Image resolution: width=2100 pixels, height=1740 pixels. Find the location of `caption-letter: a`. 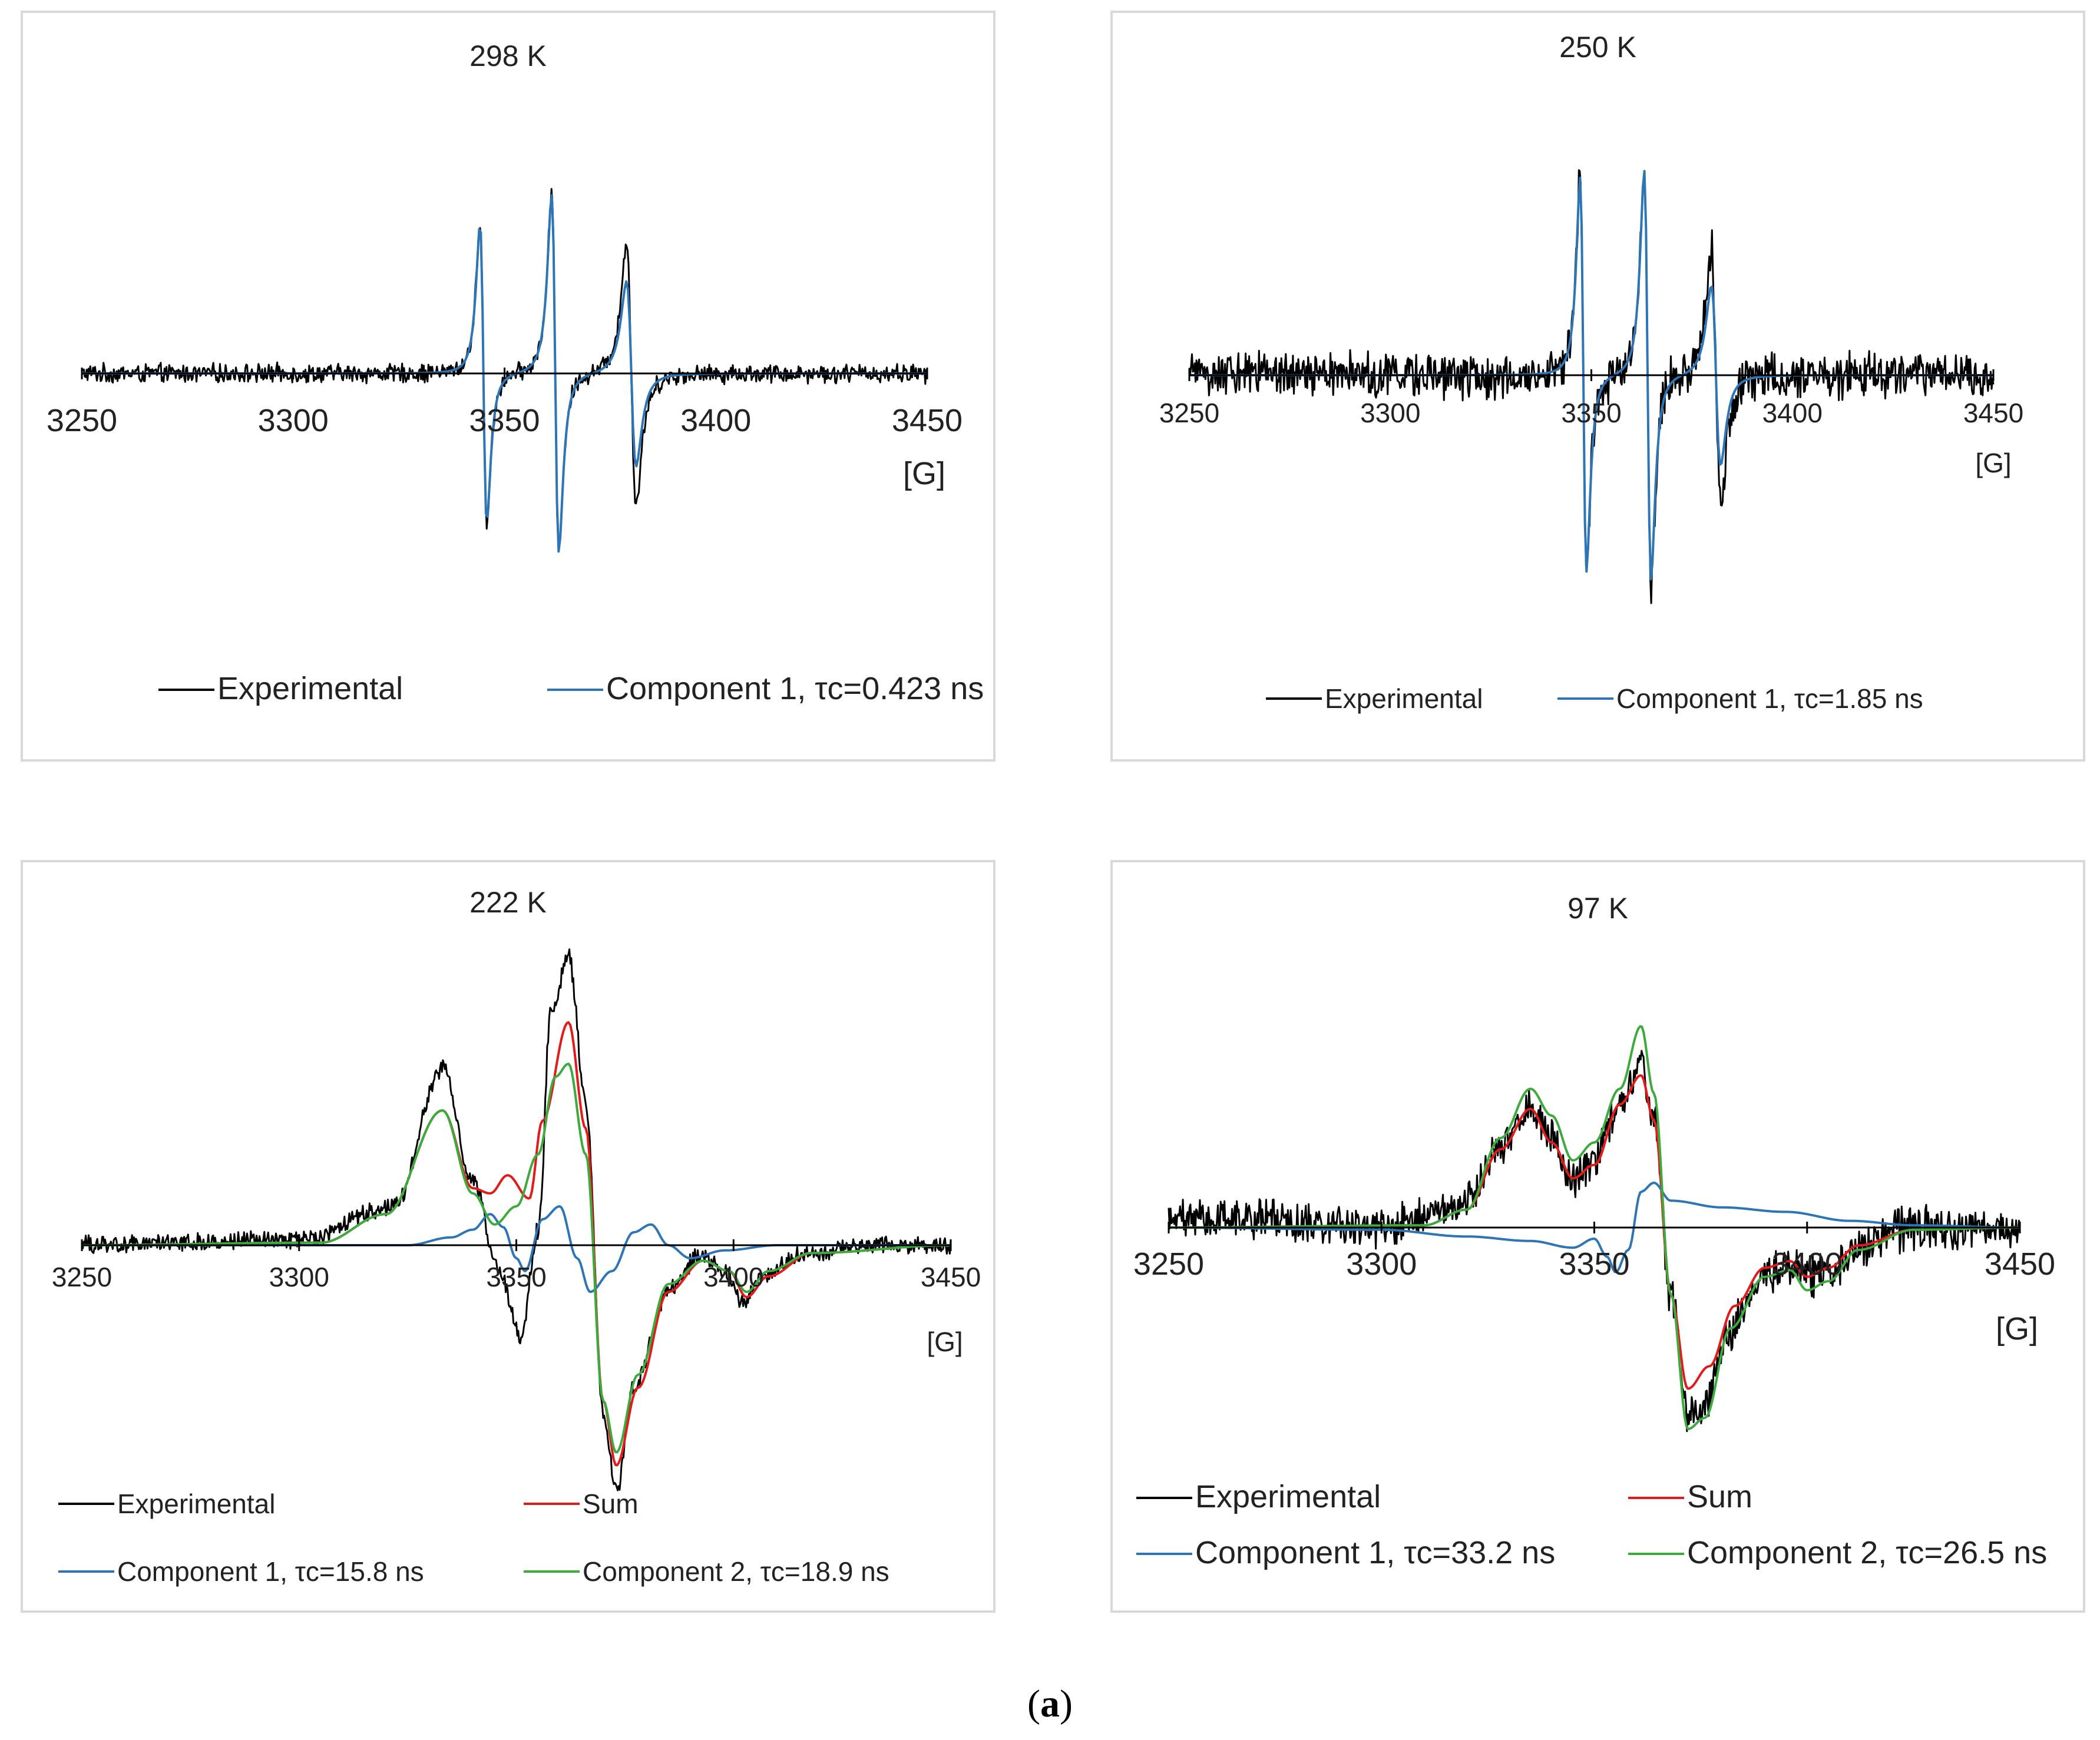

caption-letter: a is located at coordinates (1050, 1703).